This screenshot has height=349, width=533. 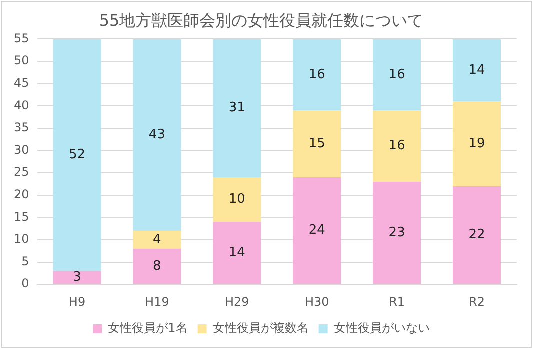 What do you see at coordinates (22, 149) in the screenshot?
I see `y-tick-label: 30` at bounding box center [22, 149].